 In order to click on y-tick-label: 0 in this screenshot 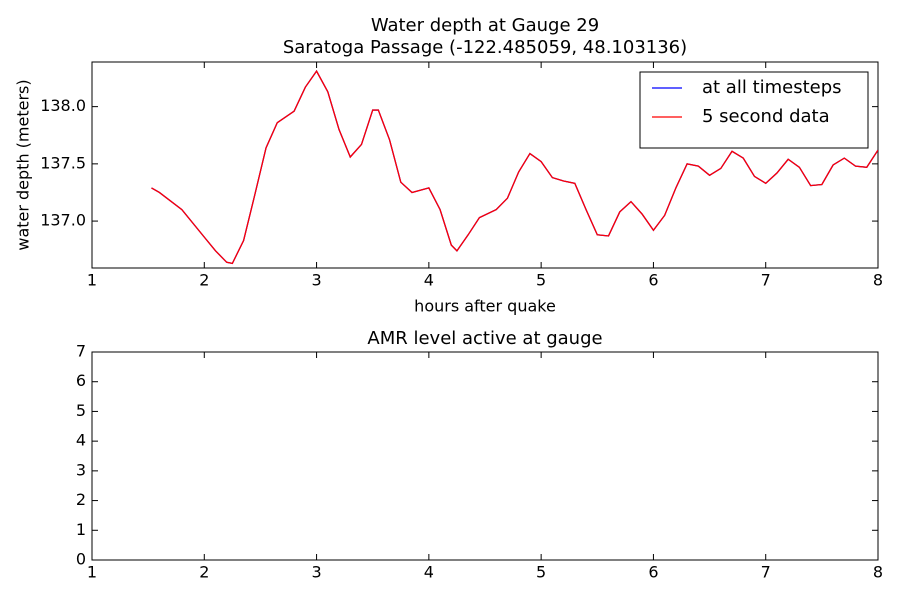, I will do `click(81, 559)`.